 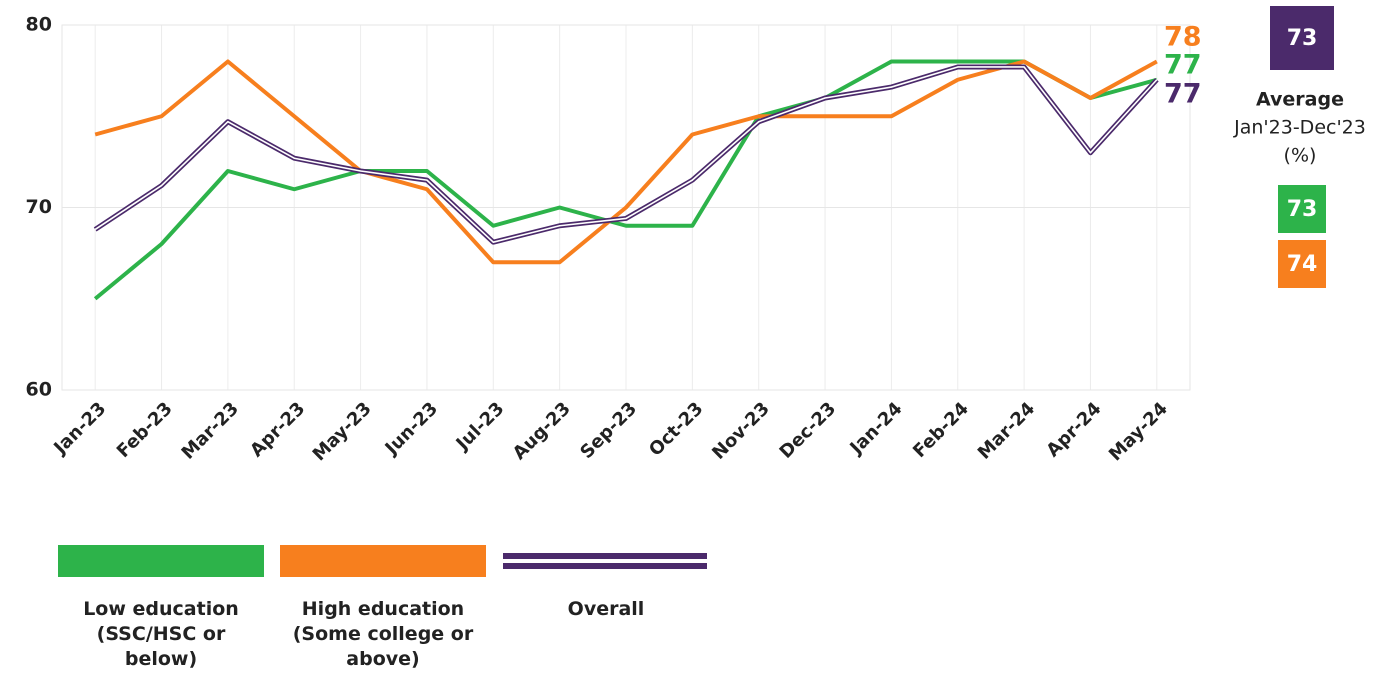 I want to click on x-tick: May-23, so click(x=342, y=431).